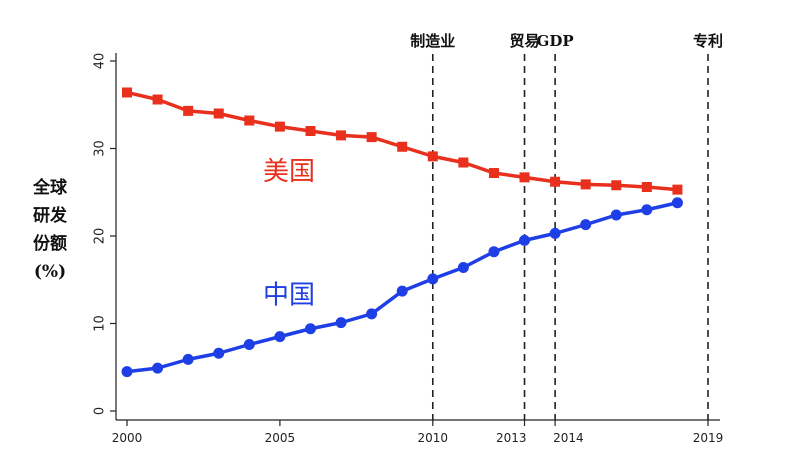 This screenshot has height=462, width=792. I want to click on x-tick-label: 2005, so click(280, 438).